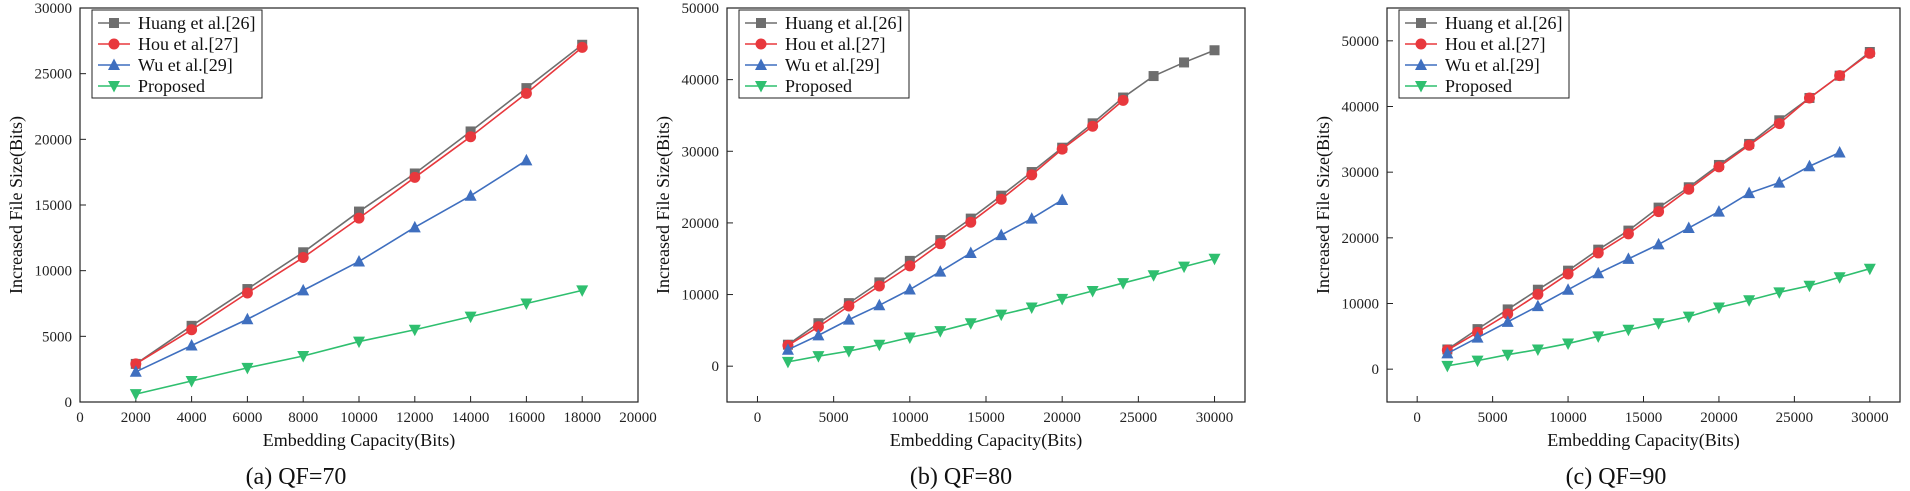  I want to click on panel-c-xtick-label: 15000, so click(1644, 418).